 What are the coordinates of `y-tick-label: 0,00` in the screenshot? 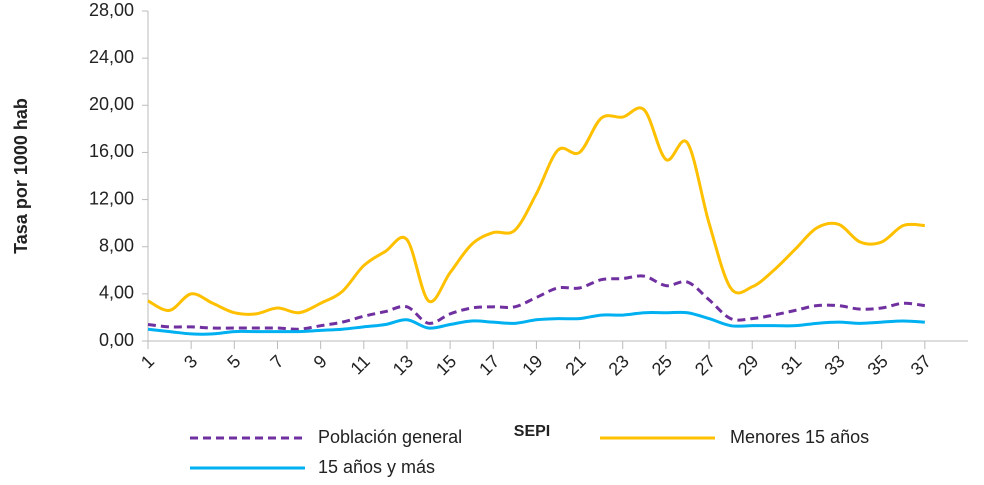 It's located at (116, 340).